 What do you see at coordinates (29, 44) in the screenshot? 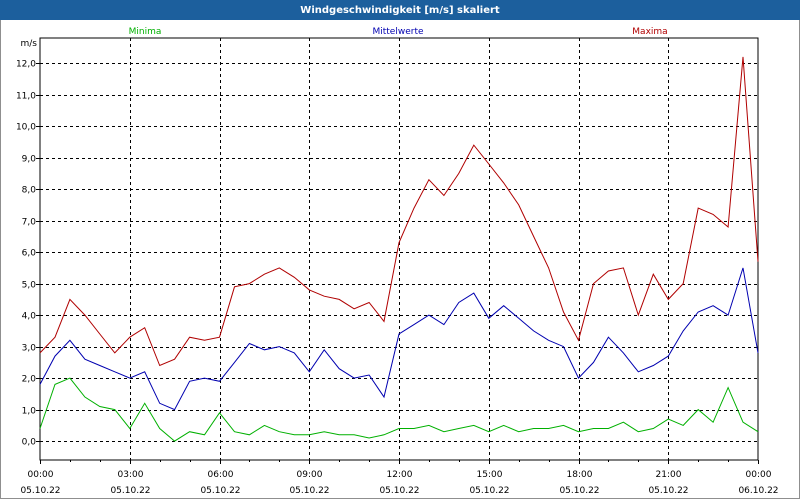
I see `y-axis-label: m/s` at bounding box center [29, 44].